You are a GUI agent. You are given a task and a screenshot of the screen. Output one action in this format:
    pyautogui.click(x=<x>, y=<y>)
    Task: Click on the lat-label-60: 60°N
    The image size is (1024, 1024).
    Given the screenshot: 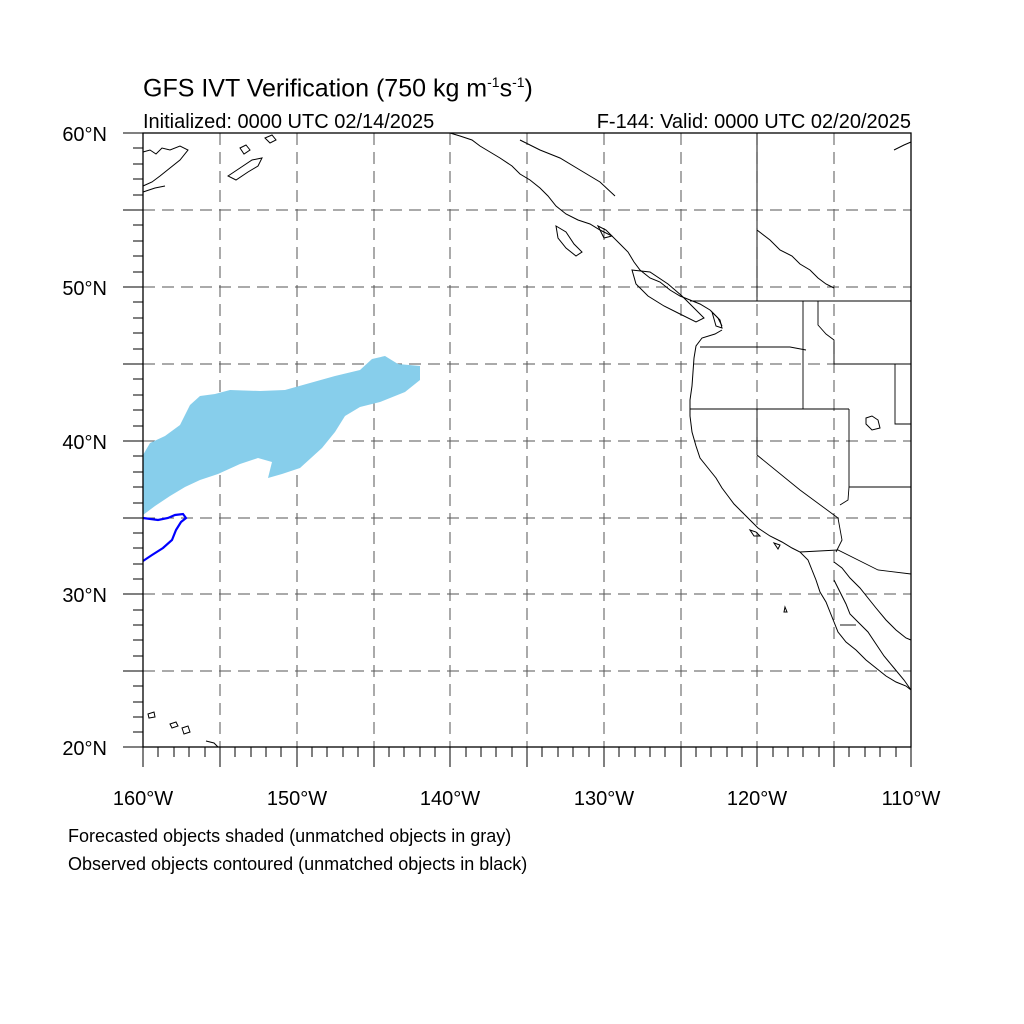 What is the action you would take?
    pyautogui.click(x=84, y=135)
    